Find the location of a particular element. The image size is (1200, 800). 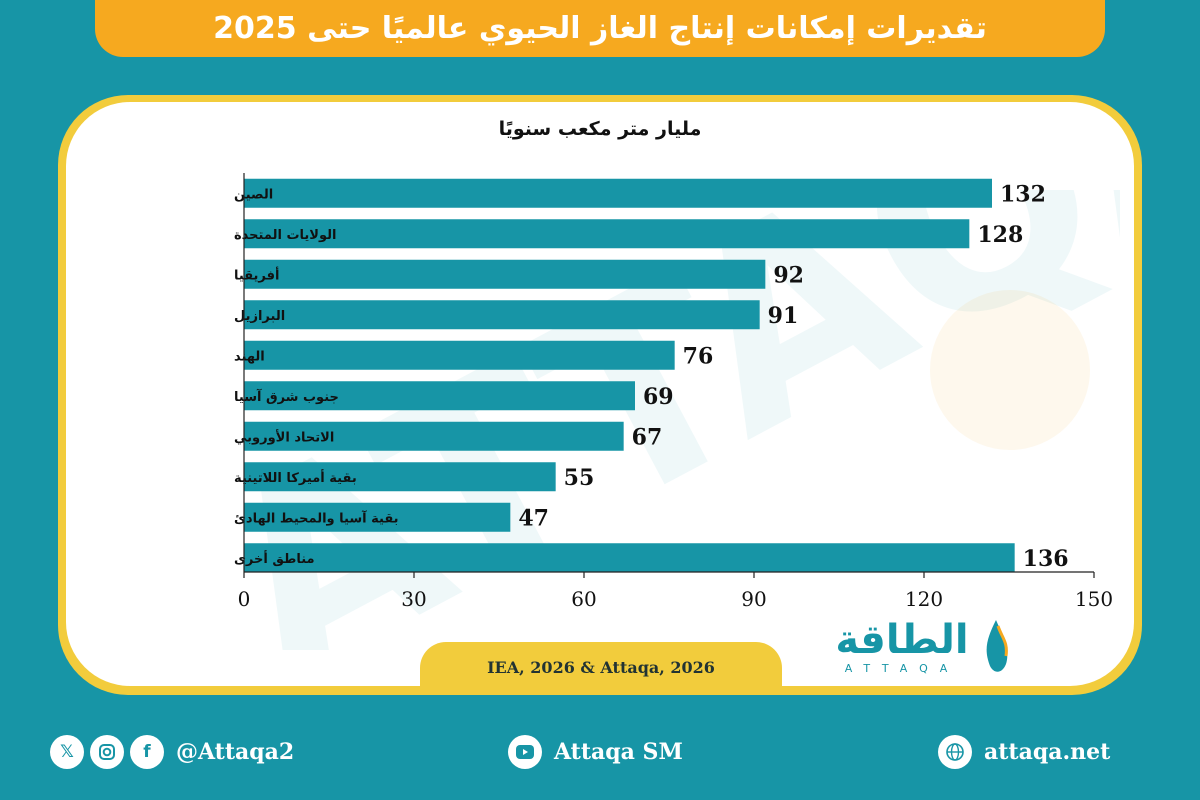

category-label: مناطق أخرى is located at coordinates (274, 558).